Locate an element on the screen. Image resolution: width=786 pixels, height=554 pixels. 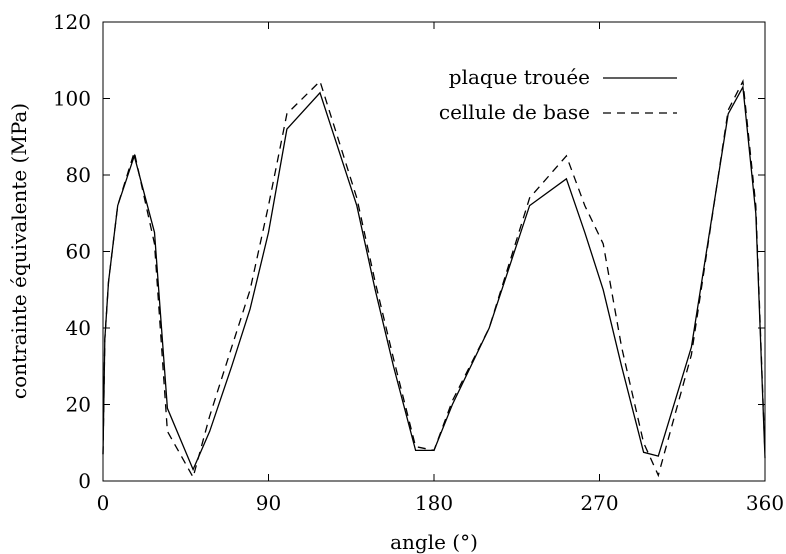
y-tick-label: 80 is located at coordinates (78, 175).